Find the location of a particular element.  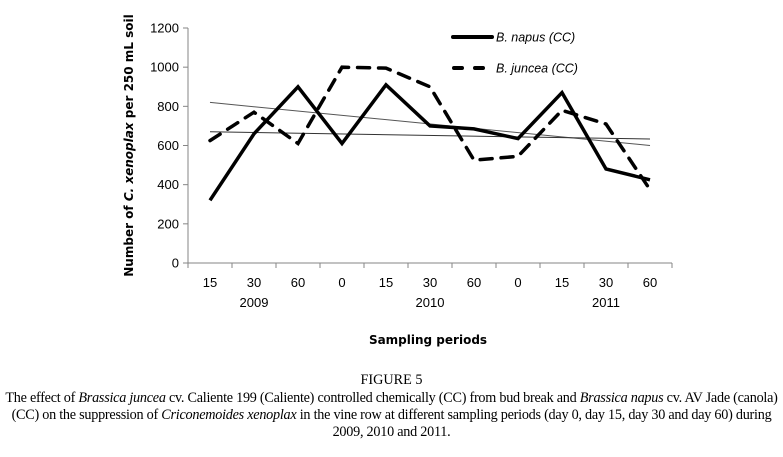

y-axis-title-part: C. xenoplax is located at coordinates (129, 161).